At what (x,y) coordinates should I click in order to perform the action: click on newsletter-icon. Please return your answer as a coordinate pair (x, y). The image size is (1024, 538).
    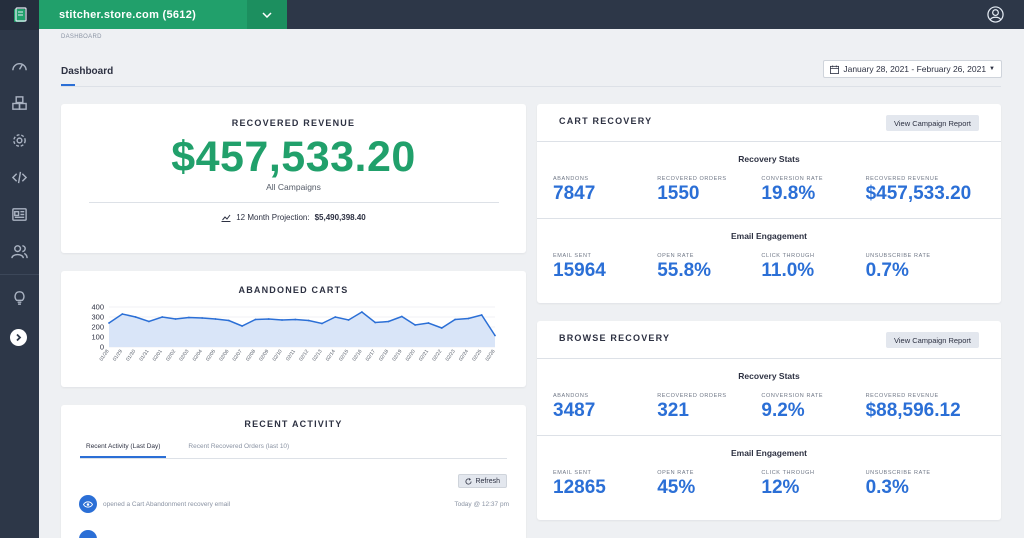
    Looking at the image, I should click on (19, 214).